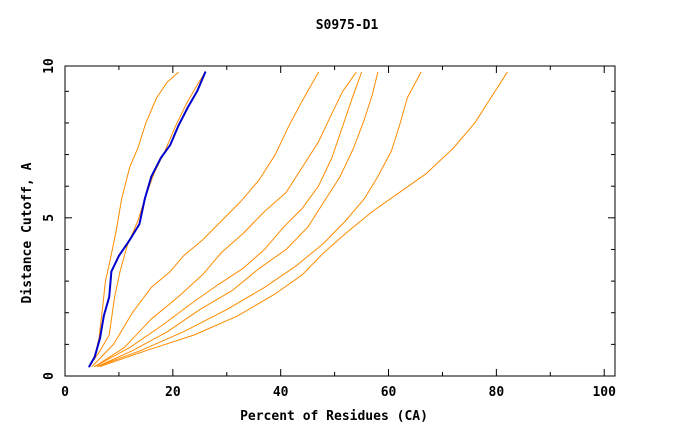 The height and width of the screenshot is (440, 680). What do you see at coordinates (347, 25) in the screenshot?
I see `chart-title: S0975-D1` at bounding box center [347, 25].